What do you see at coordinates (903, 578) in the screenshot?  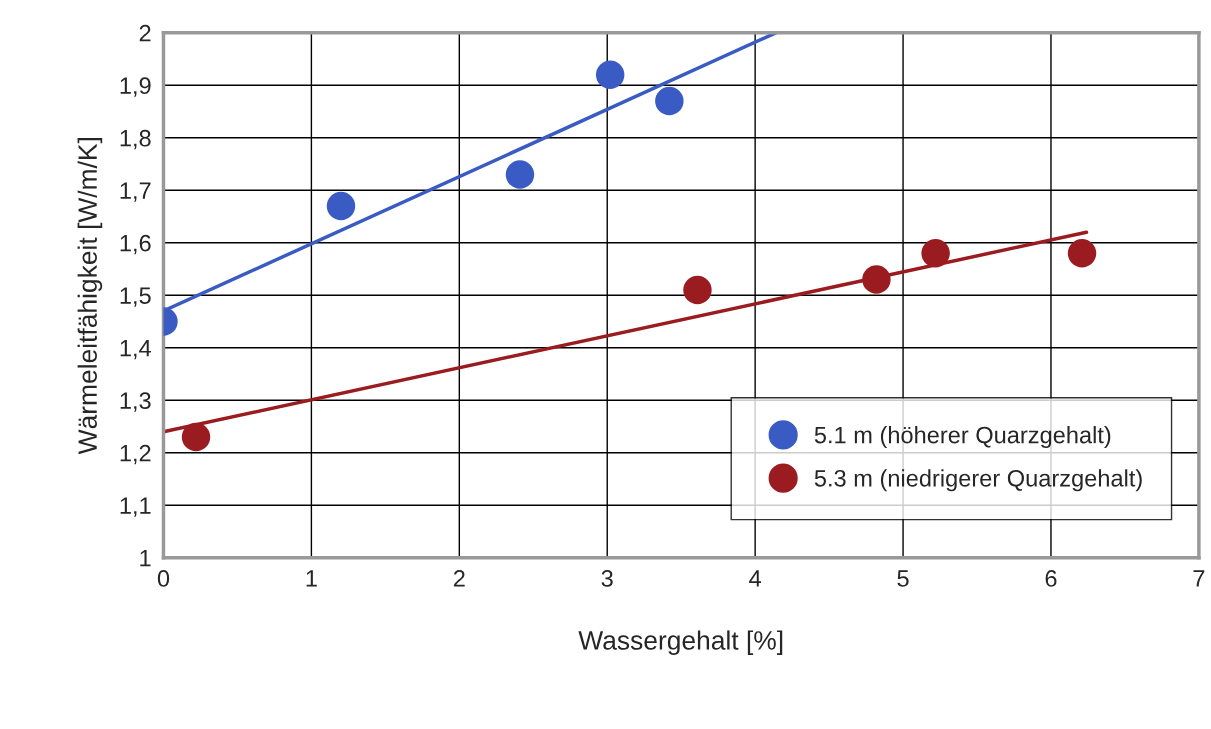 I see `x-tick-label: 5` at bounding box center [903, 578].